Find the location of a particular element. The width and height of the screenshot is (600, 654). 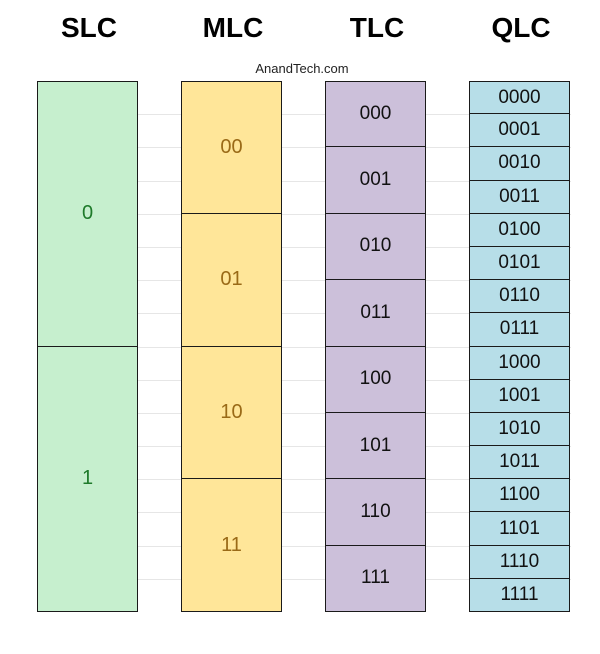

qlc-cell-1001: 1001 is located at coordinates (519, 396).